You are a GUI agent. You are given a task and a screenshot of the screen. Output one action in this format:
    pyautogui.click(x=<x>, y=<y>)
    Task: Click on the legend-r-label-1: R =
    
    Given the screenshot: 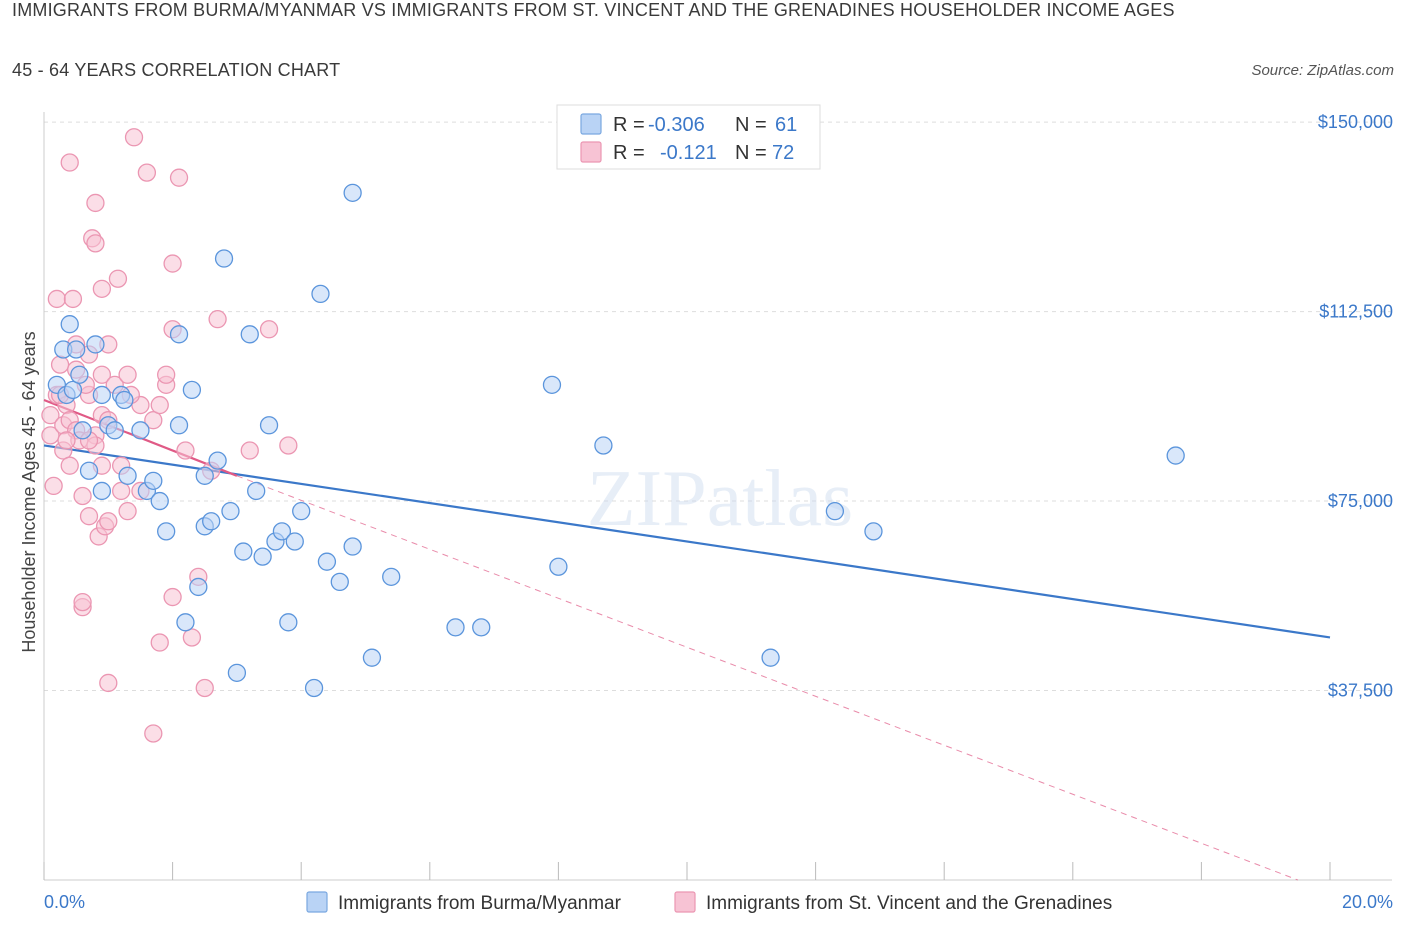 What is the action you would take?
    pyautogui.click(x=629, y=125)
    